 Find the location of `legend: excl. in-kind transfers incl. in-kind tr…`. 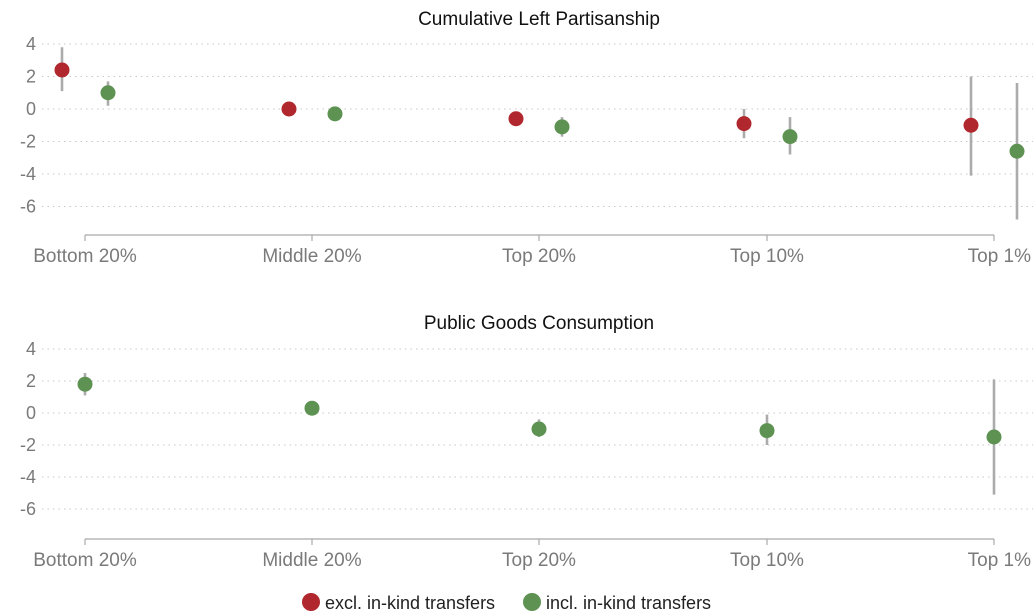

legend: excl. in-kind transfers incl. in-kind tr… is located at coordinates (506, 603).